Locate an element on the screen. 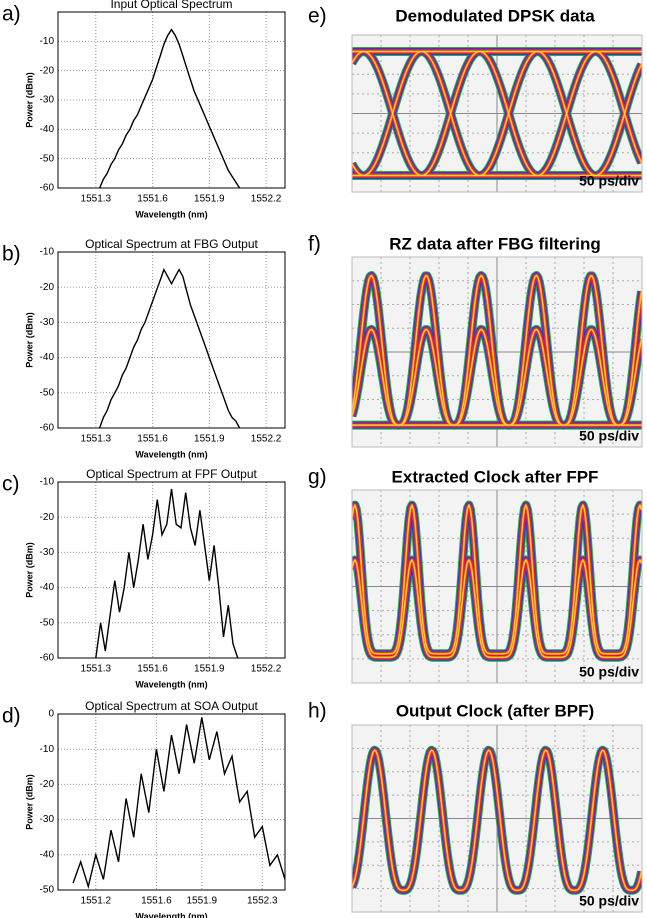  chart-title: Optical Spectrum at FPF Output is located at coordinates (171, 474).